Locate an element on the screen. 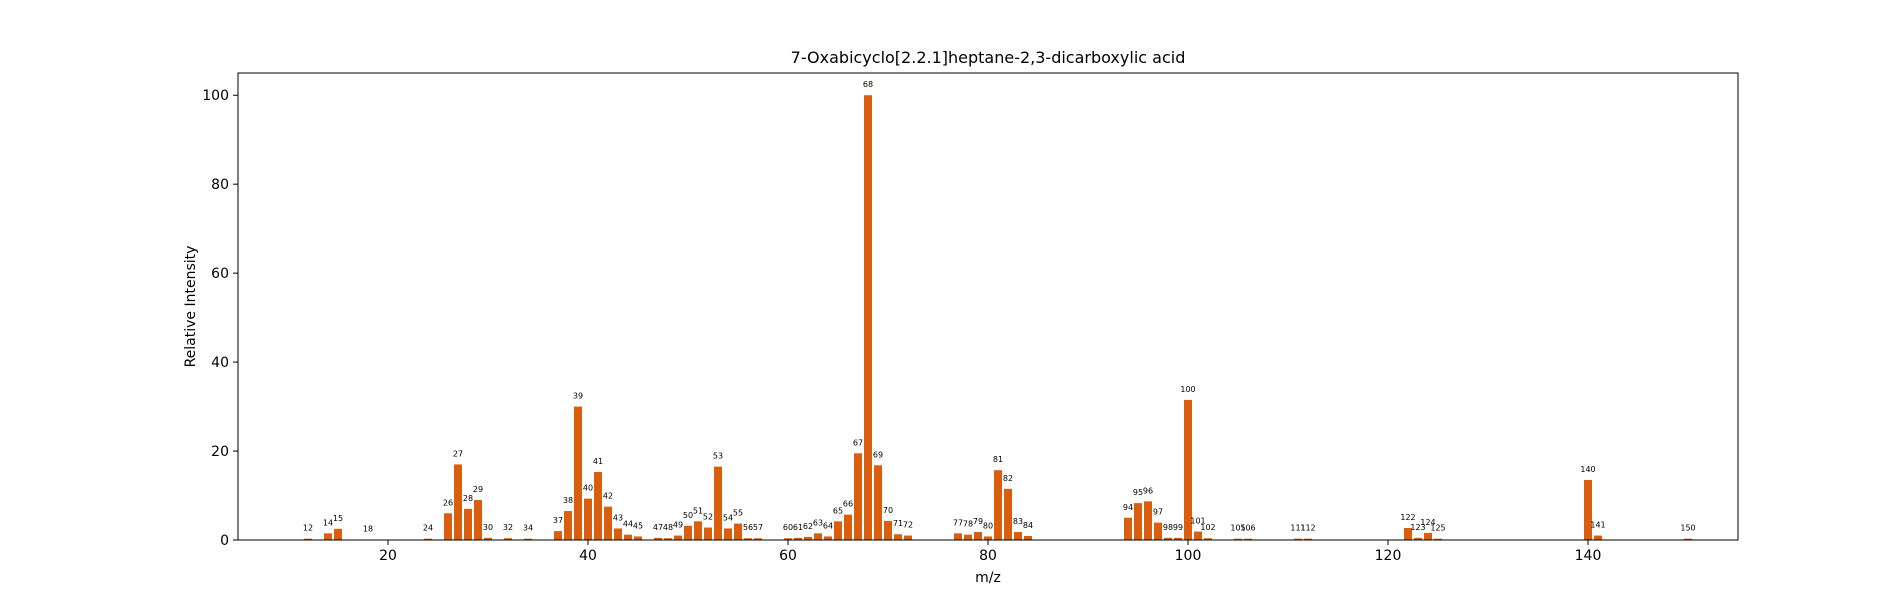 The width and height of the screenshot is (1900, 600). bar-label-mz-112: 112 is located at coordinates (1307, 528).